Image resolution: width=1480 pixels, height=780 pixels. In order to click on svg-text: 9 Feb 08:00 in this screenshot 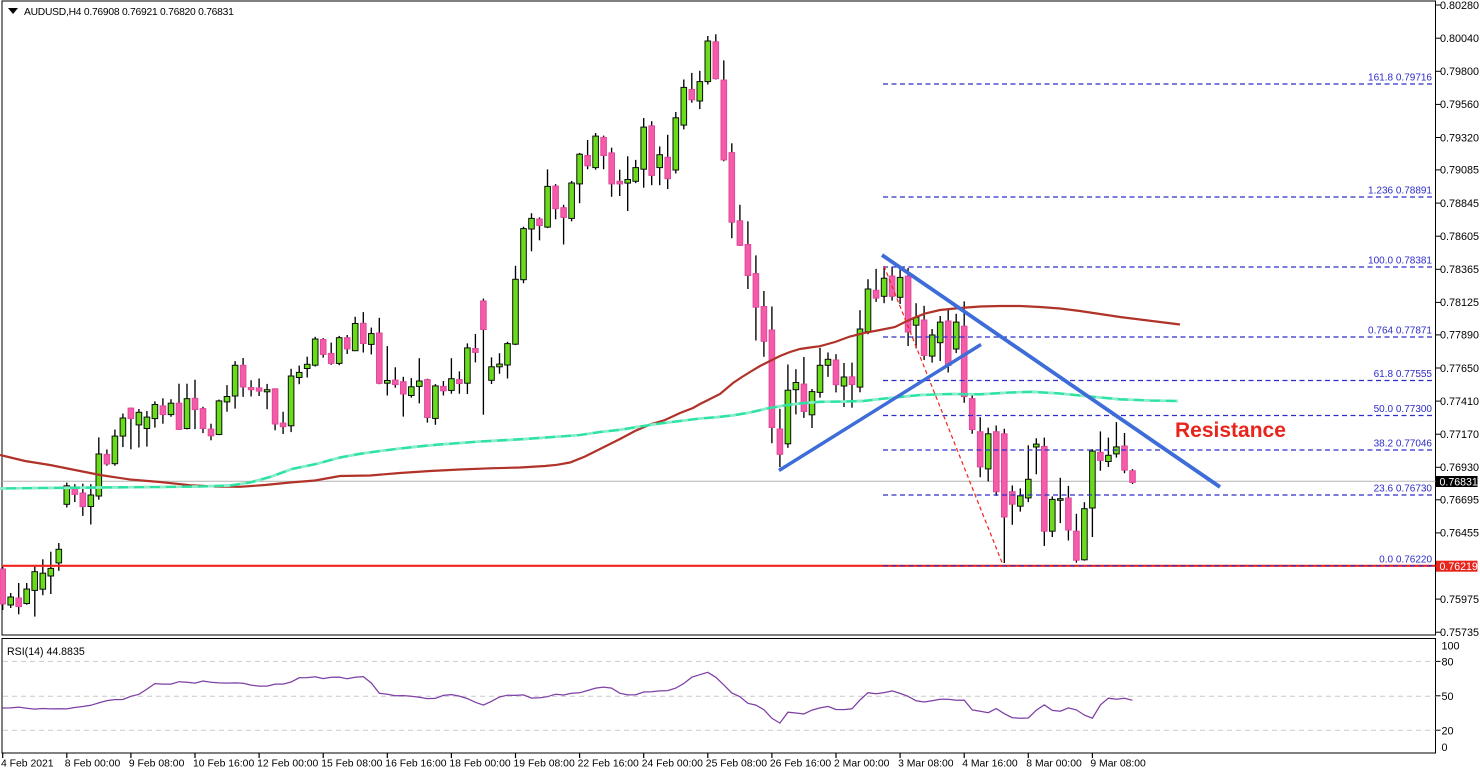, I will do `click(157, 764)`.